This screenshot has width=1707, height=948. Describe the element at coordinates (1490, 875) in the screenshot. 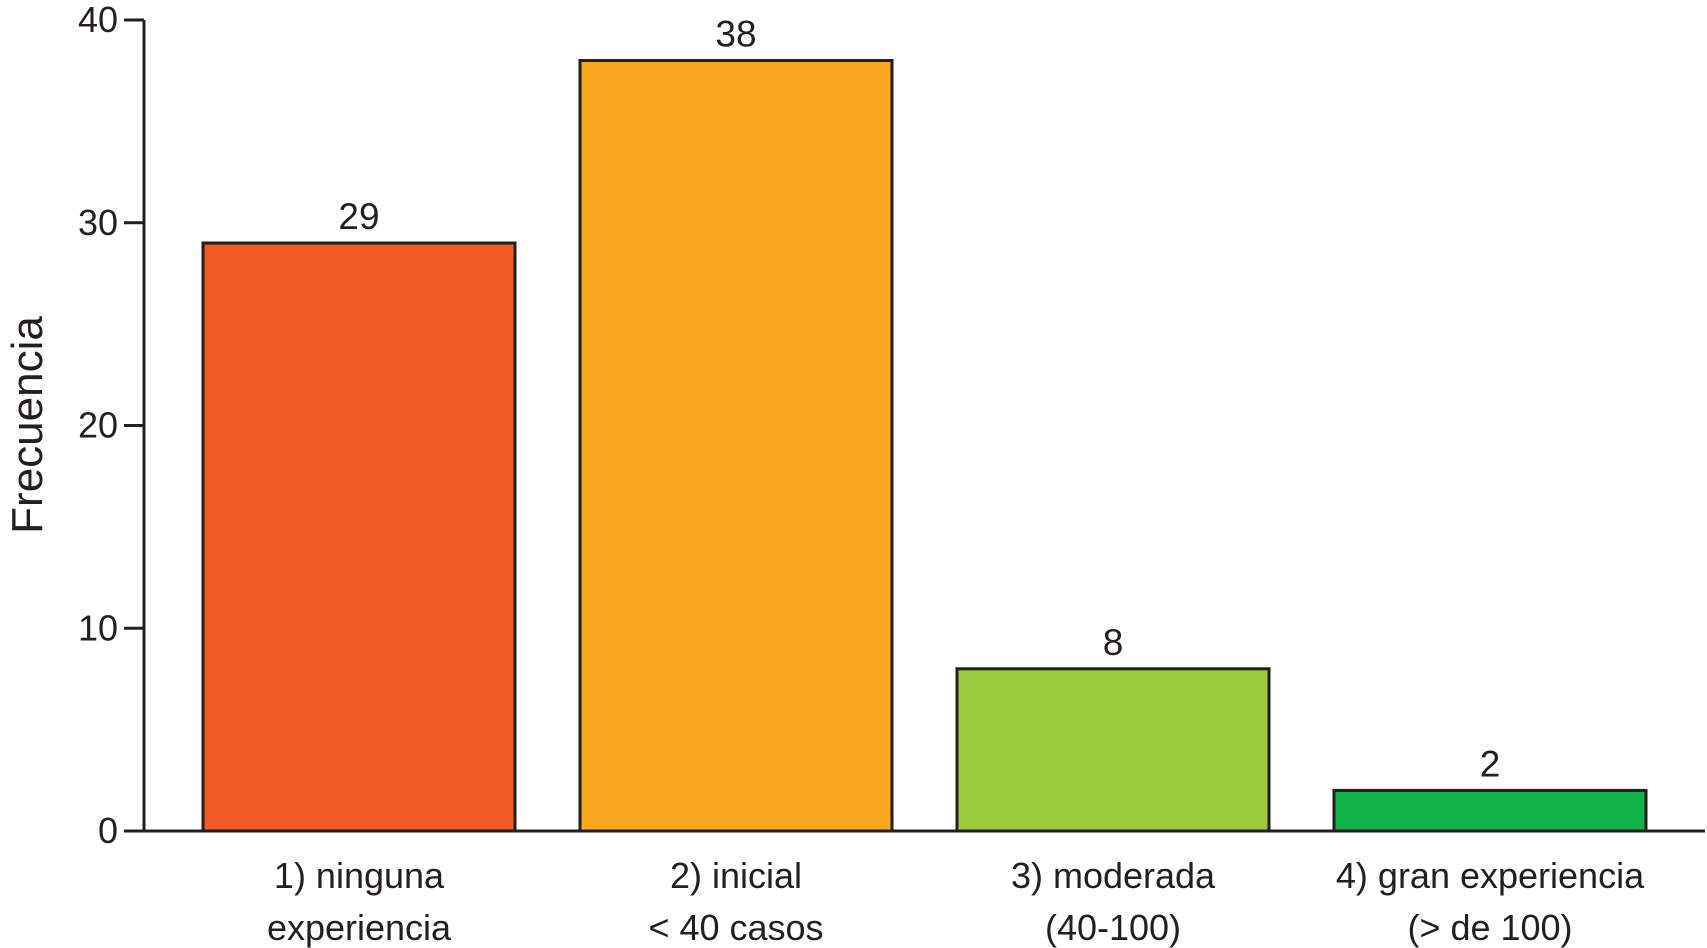

I see `x-tick-label: 4) gran experiencia` at that location.